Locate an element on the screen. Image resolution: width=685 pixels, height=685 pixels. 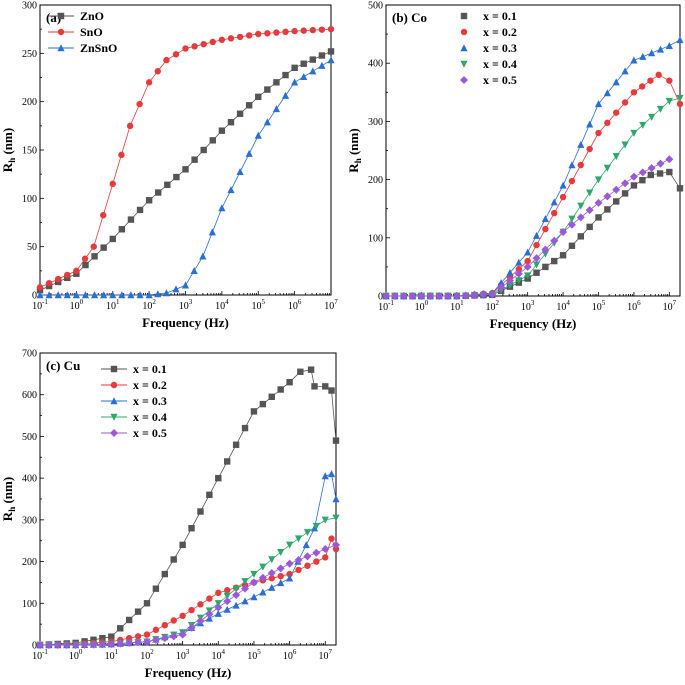
y-tick-label: 0 is located at coordinates (34, 296).